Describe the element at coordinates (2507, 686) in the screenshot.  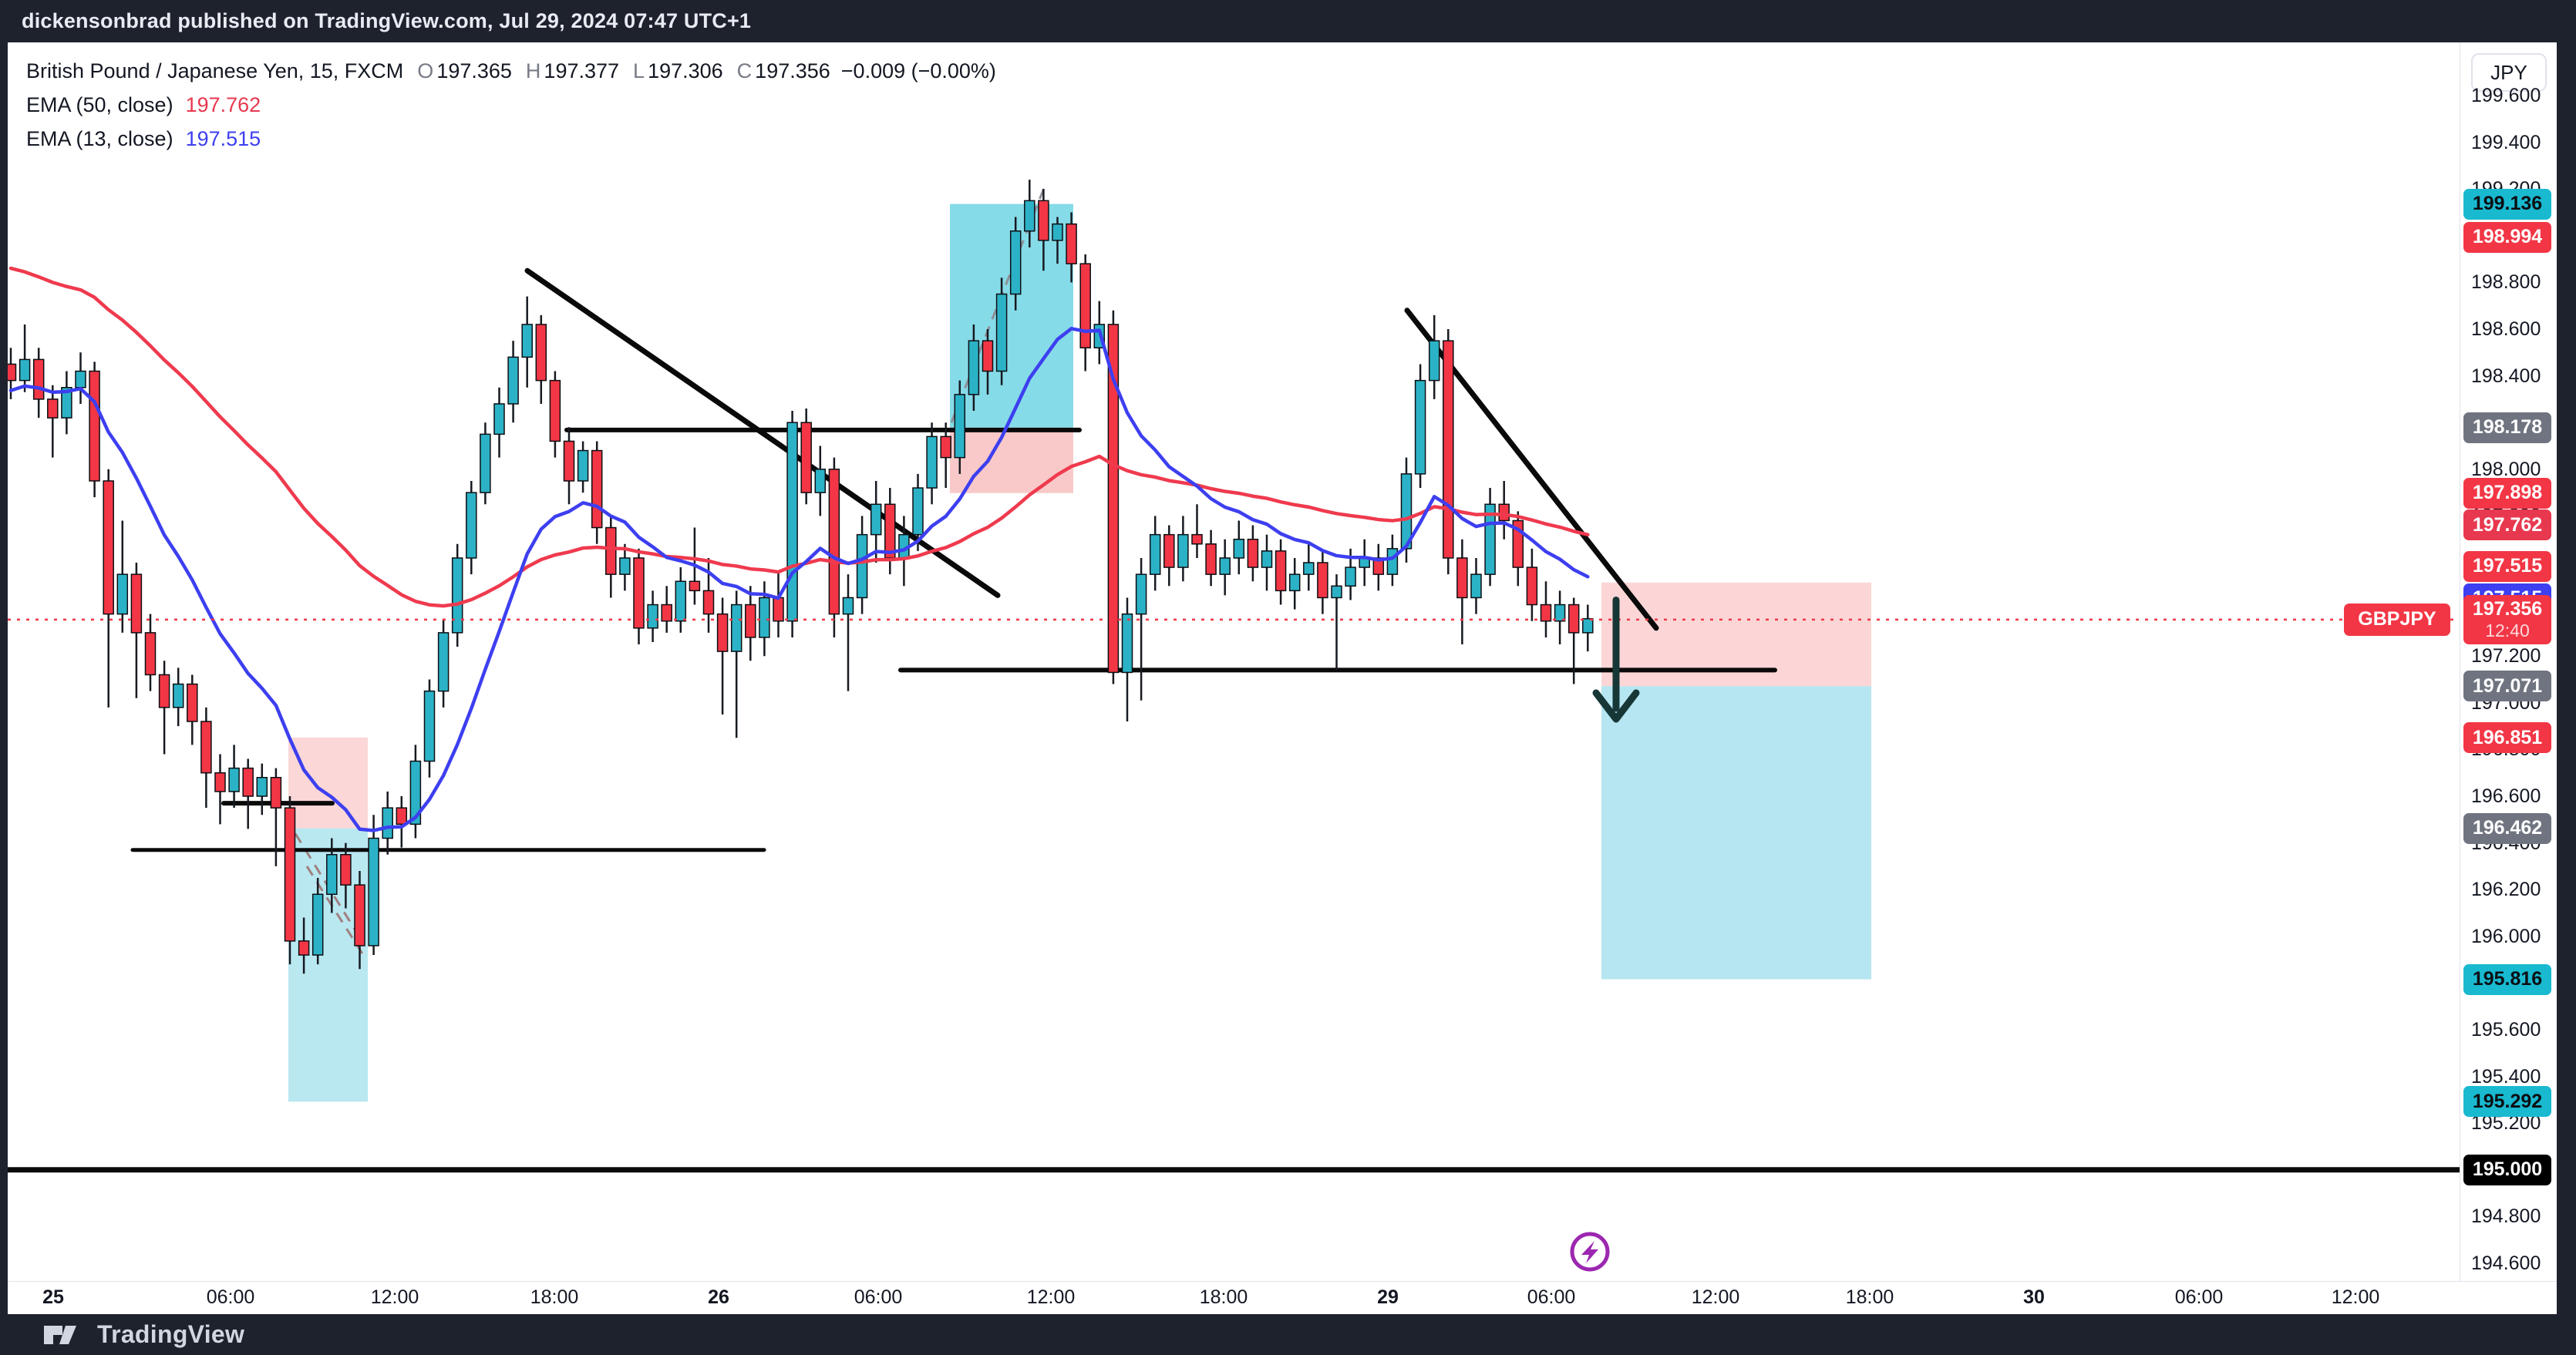
I see `price-label-badge: 197.071` at that location.